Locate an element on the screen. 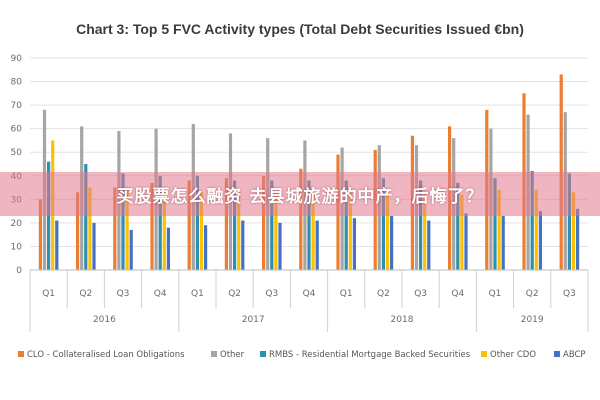 The image size is (600, 400). y-tick-label: 10 is located at coordinates (17, 247).